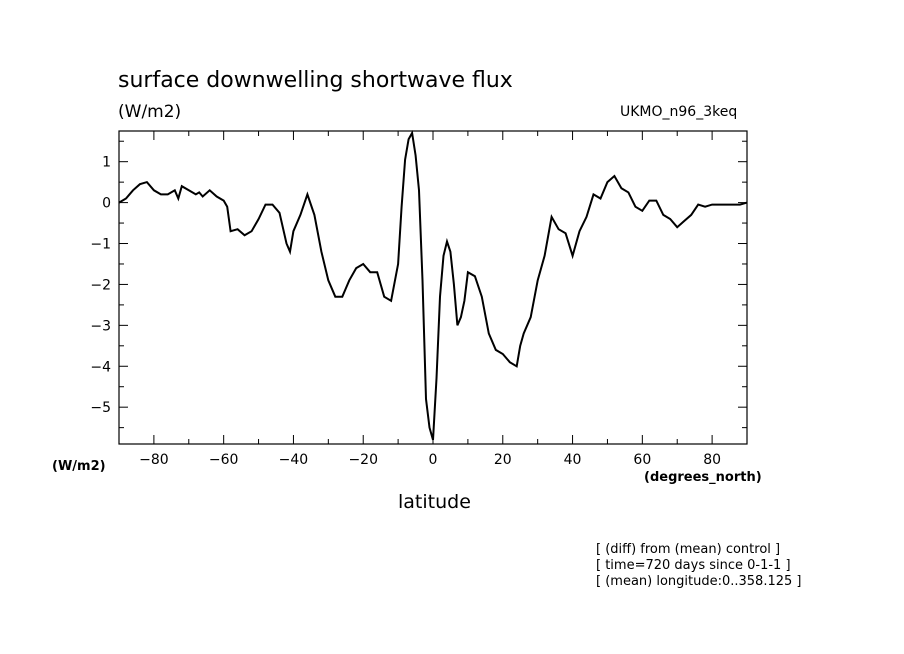  What do you see at coordinates (315, 80) in the screenshot?
I see `chart-title: surface downwelling shortwave flux` at bounding box center [315, 80].